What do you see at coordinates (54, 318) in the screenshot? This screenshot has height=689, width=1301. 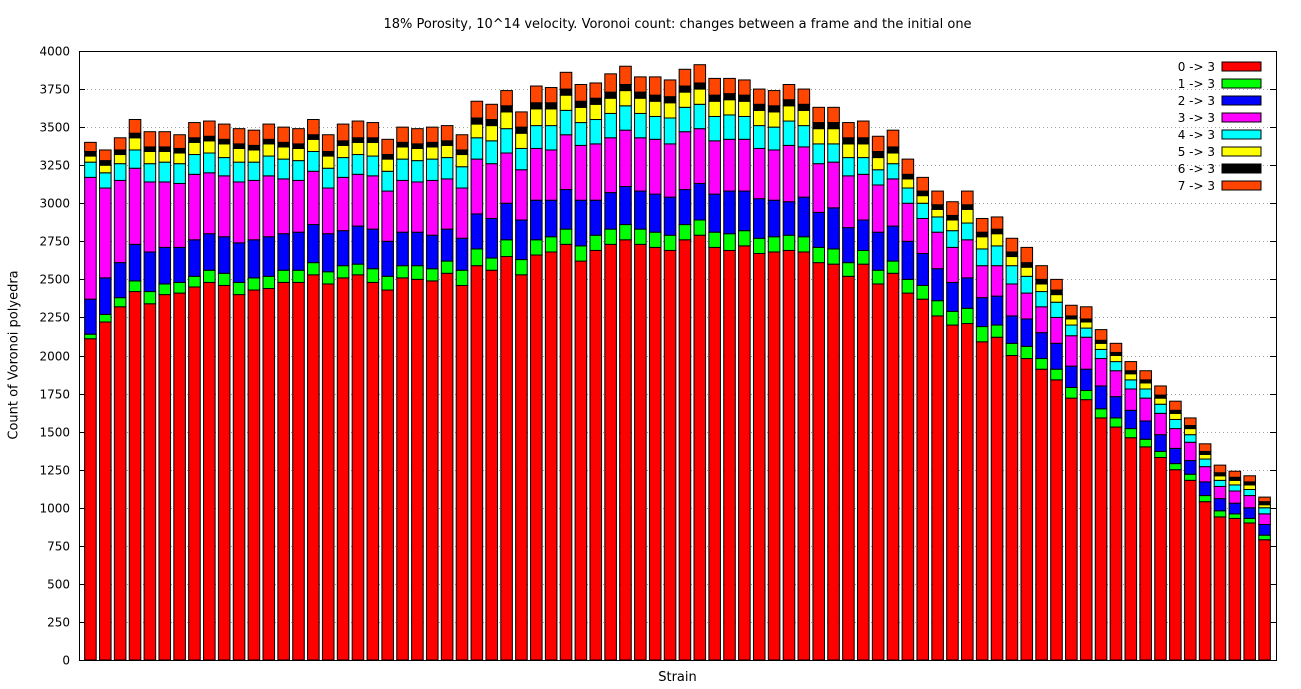 I see `y-tick-label: 2250` at bounding box center [54, 318].